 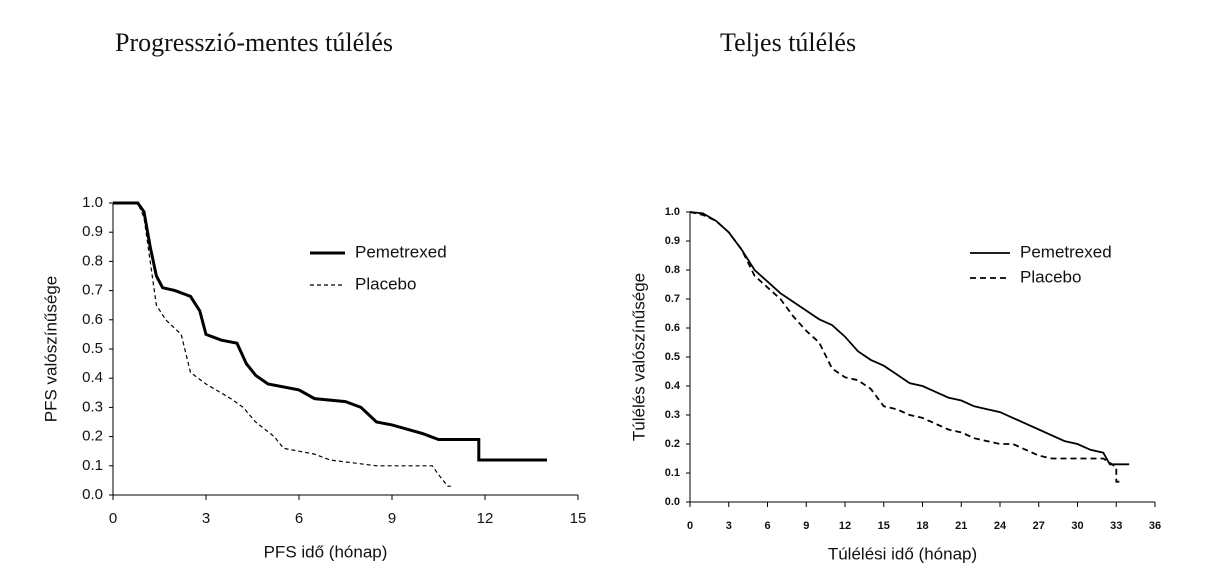 What do you see at coordinates (902, 553) in the screenshot?
I see `x-axis-label: Túlélési idő (hónap)` at bounding box center [902, 553].